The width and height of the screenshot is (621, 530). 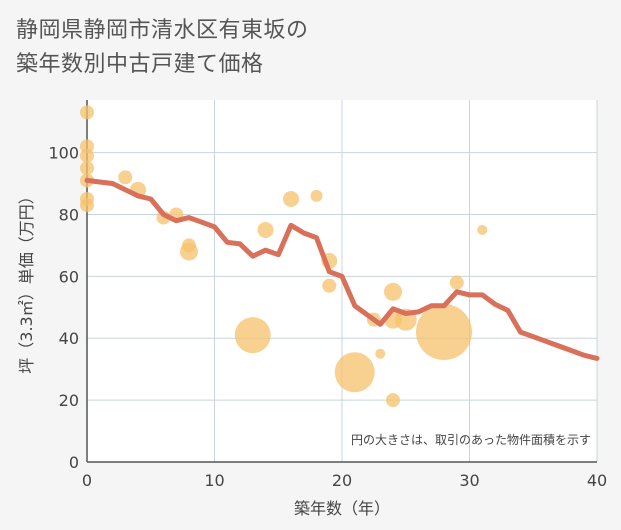 I want to click on x-tick-label: 40, so click(x=597, y=480).